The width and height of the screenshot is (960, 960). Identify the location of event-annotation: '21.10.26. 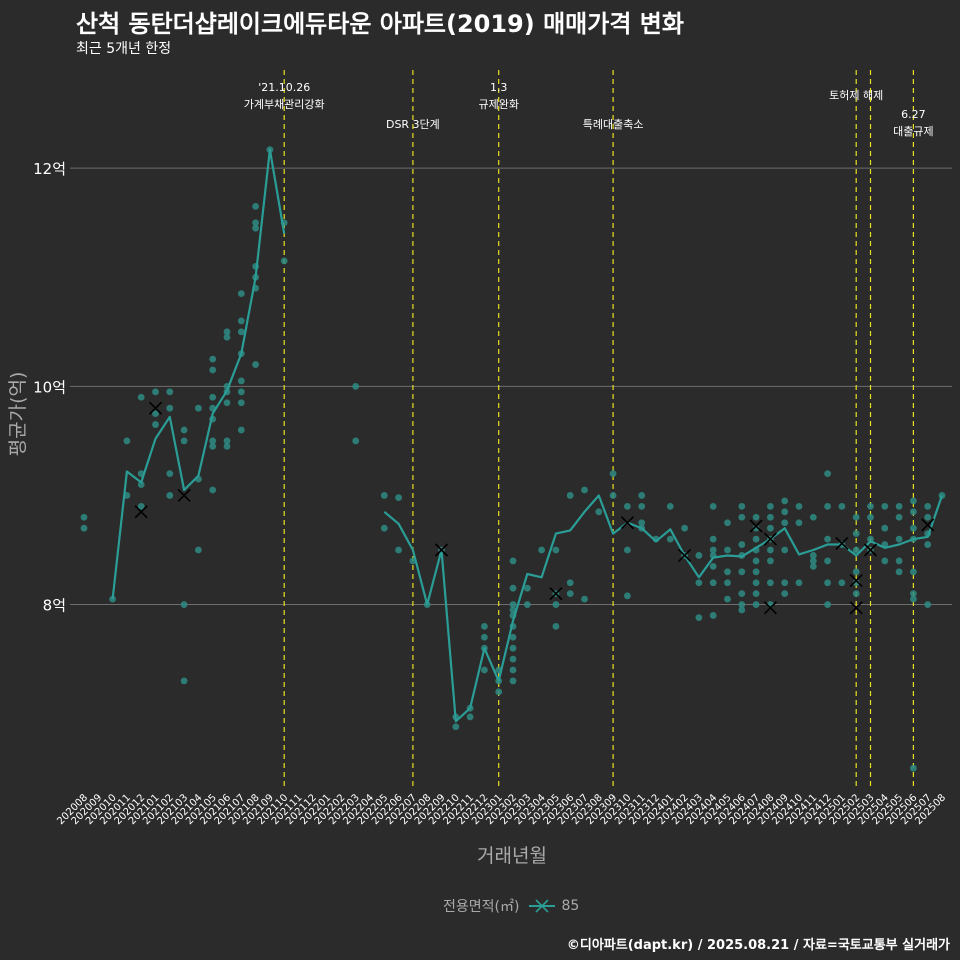
(284, 87).